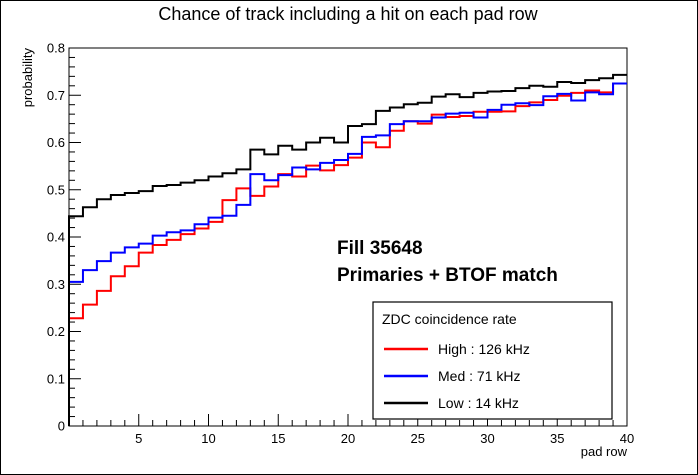 The image size is (698, 475). Describe the element at coordinates (138, 438) in the screenshot. I see `x-tick-label: 5` at that location.